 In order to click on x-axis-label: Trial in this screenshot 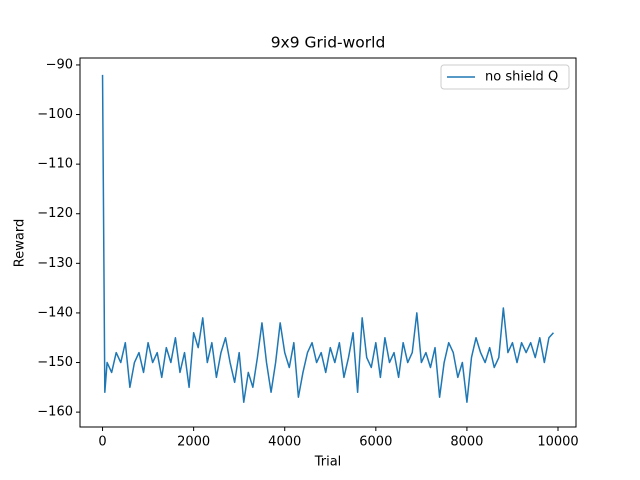, I will do `click(328, 462)`.